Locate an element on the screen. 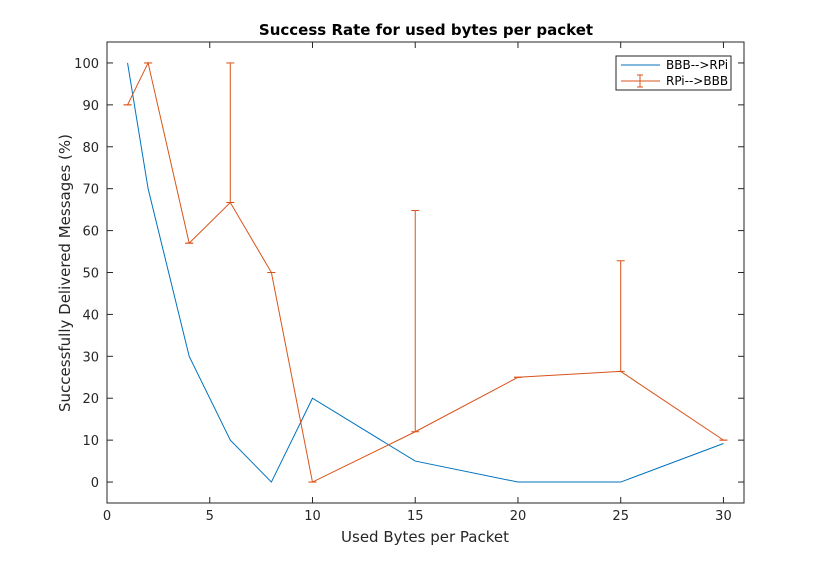 The image size is (823, 566). legend: BBB-->RPi RPi-->BBB is located at coordinates (673, 73).